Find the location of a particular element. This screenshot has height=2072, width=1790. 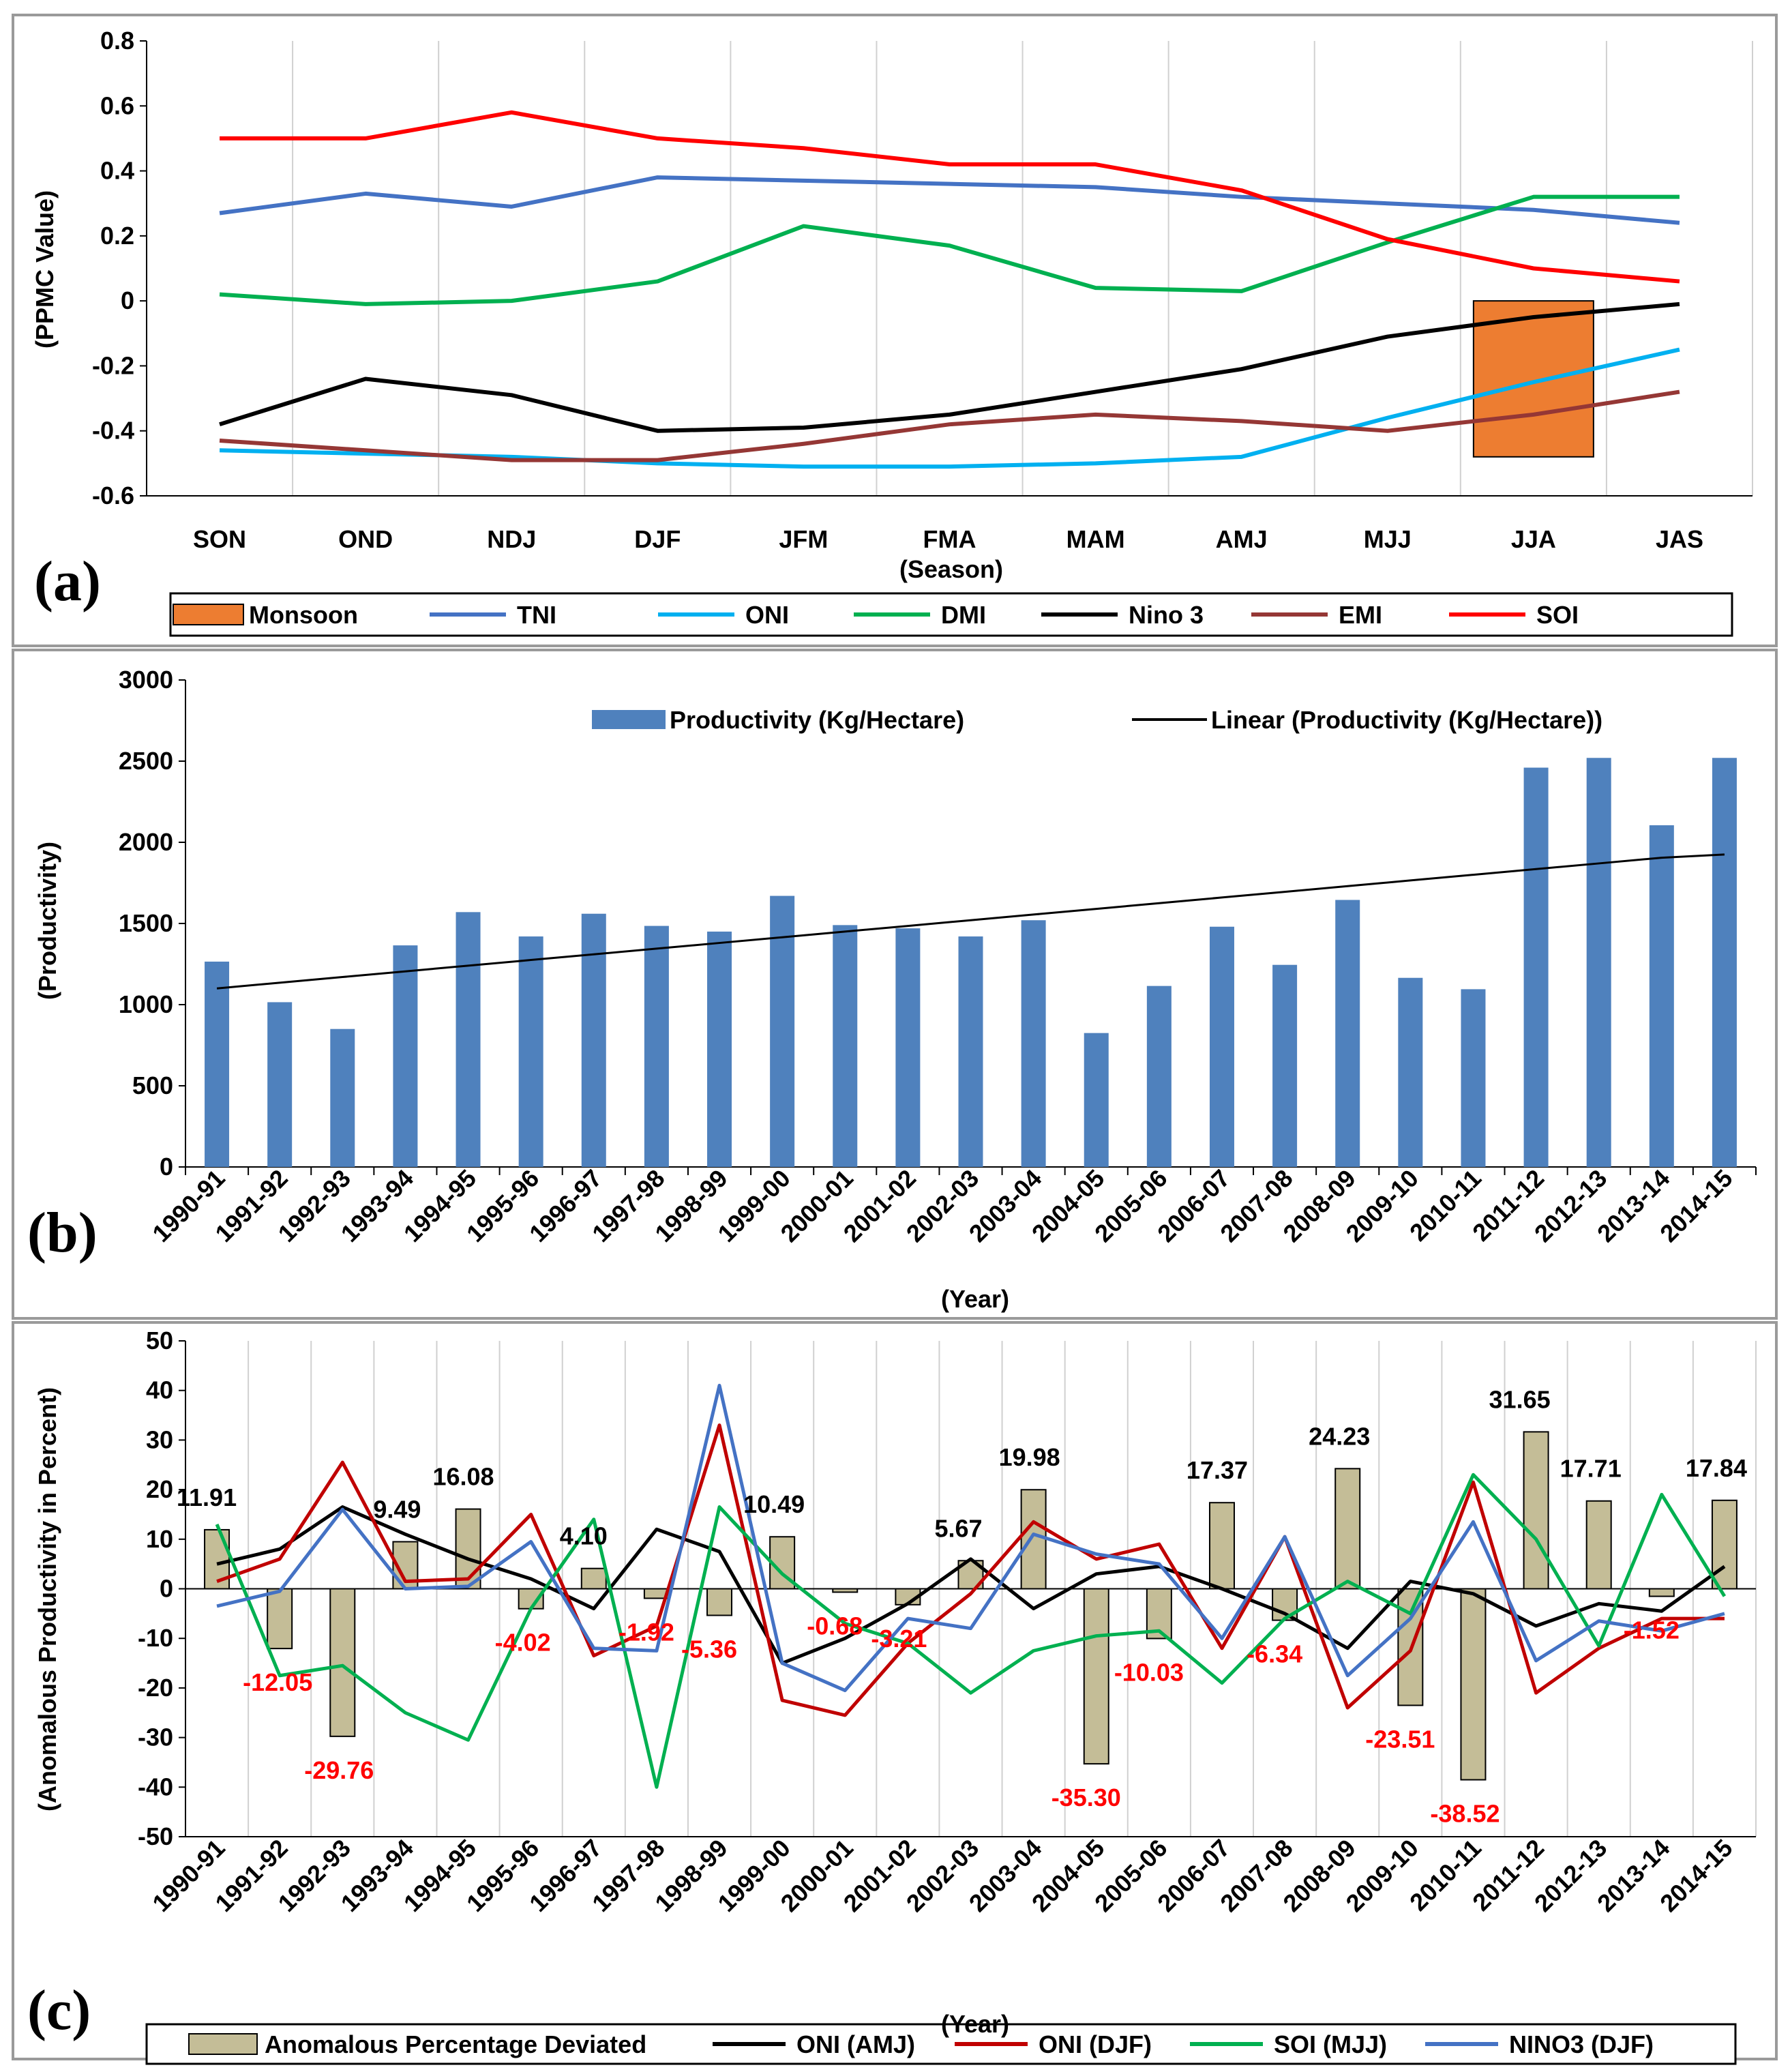

y-tick-label-c: 10 is located at coordinates (159, 1539).